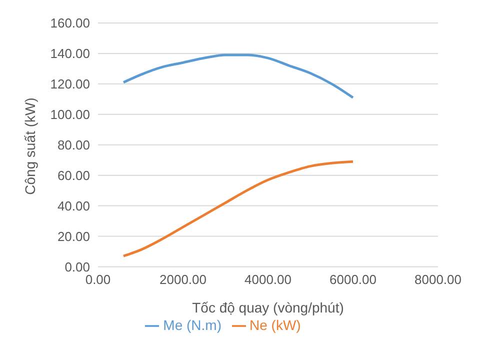 This screenshot has width=499, height=351. I want to click on x-axis-title: Tốc độ quay (vòng/phút), so click(268, 308).